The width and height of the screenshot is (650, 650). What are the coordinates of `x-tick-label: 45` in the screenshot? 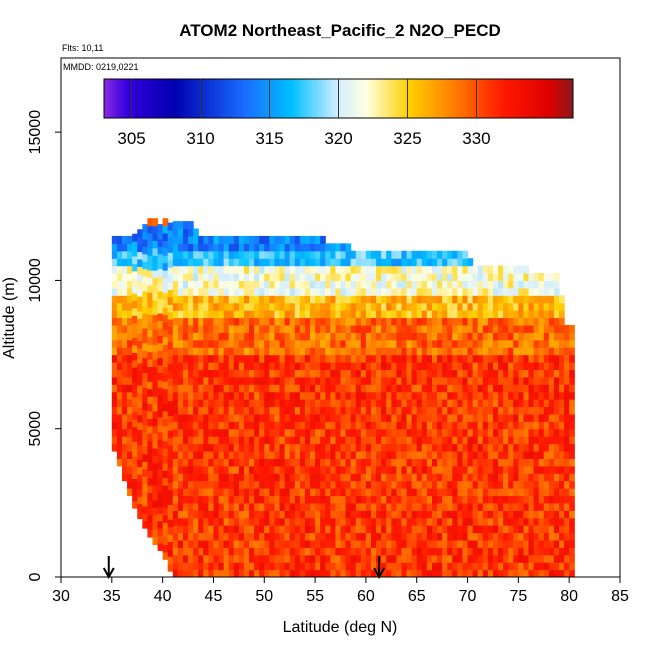 It's located at (214, 596).